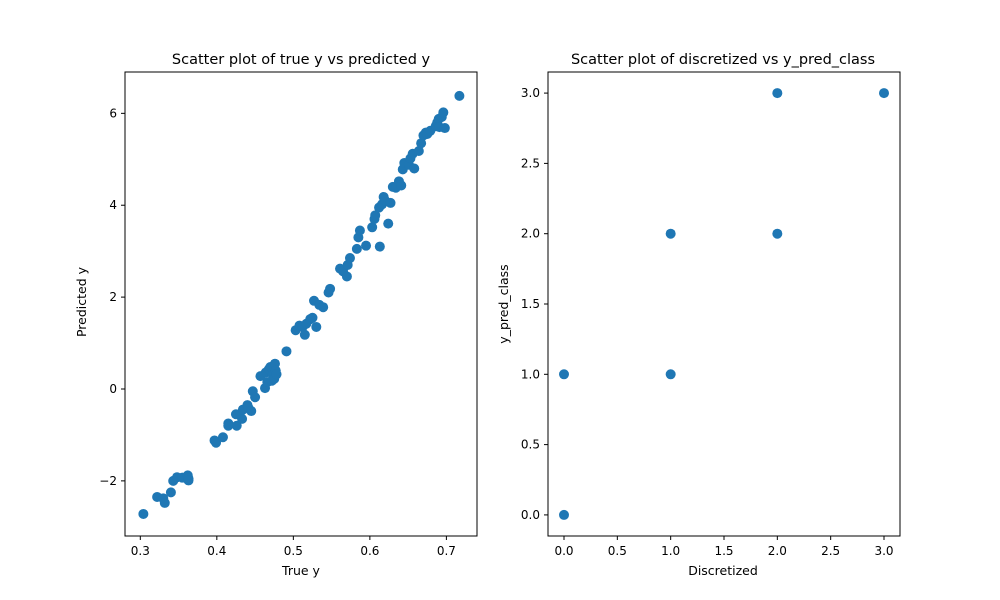  I want to click on left-chart-xtick-label: 0.5, so click(293, 551).